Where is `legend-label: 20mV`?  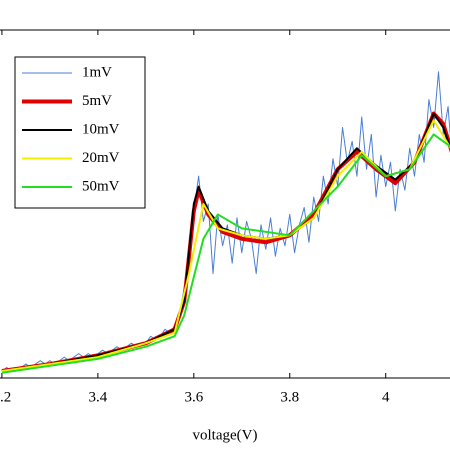
legend-label: 20mV is located at coordinates (101, 158).